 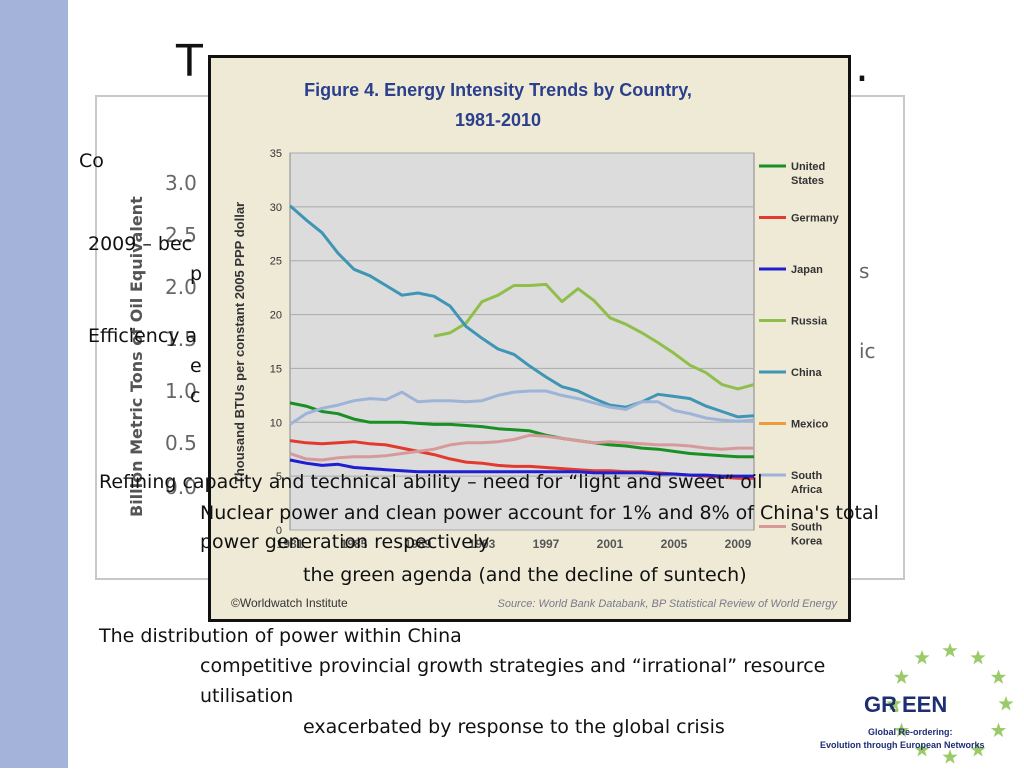 What do you see at coordinates (867, 351) in the screenshot?
I see `background-chart-fragment: ic` at bounding box center [867, 351].